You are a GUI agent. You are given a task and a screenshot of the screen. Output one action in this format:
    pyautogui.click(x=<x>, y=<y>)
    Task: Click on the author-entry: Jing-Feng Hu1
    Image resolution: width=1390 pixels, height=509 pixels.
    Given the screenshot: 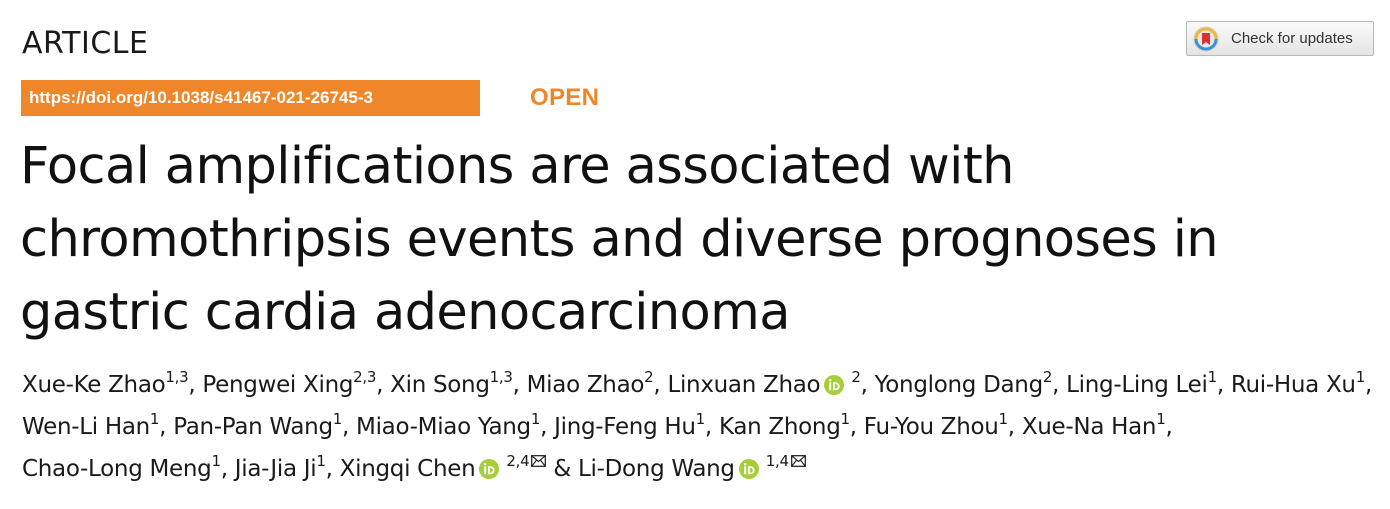 What is the action you would take?
    pyautogui.click(x=629, y=426)
    